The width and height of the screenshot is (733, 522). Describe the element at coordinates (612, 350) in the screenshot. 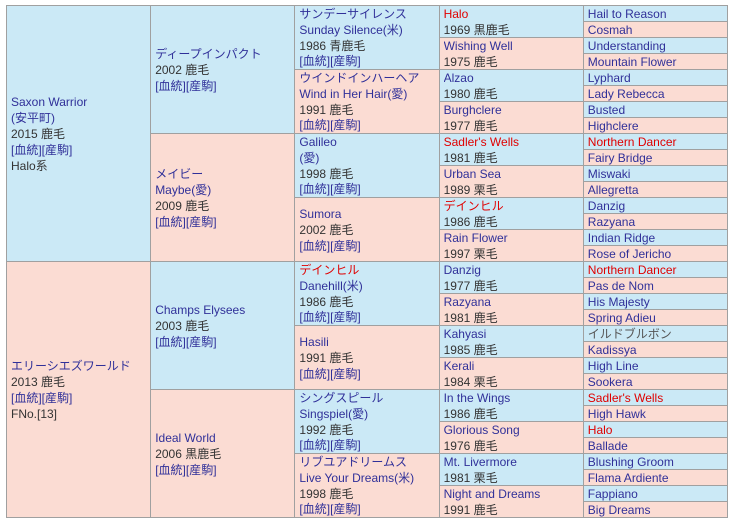

I see `horse-name-link: Kadissya` at that location.